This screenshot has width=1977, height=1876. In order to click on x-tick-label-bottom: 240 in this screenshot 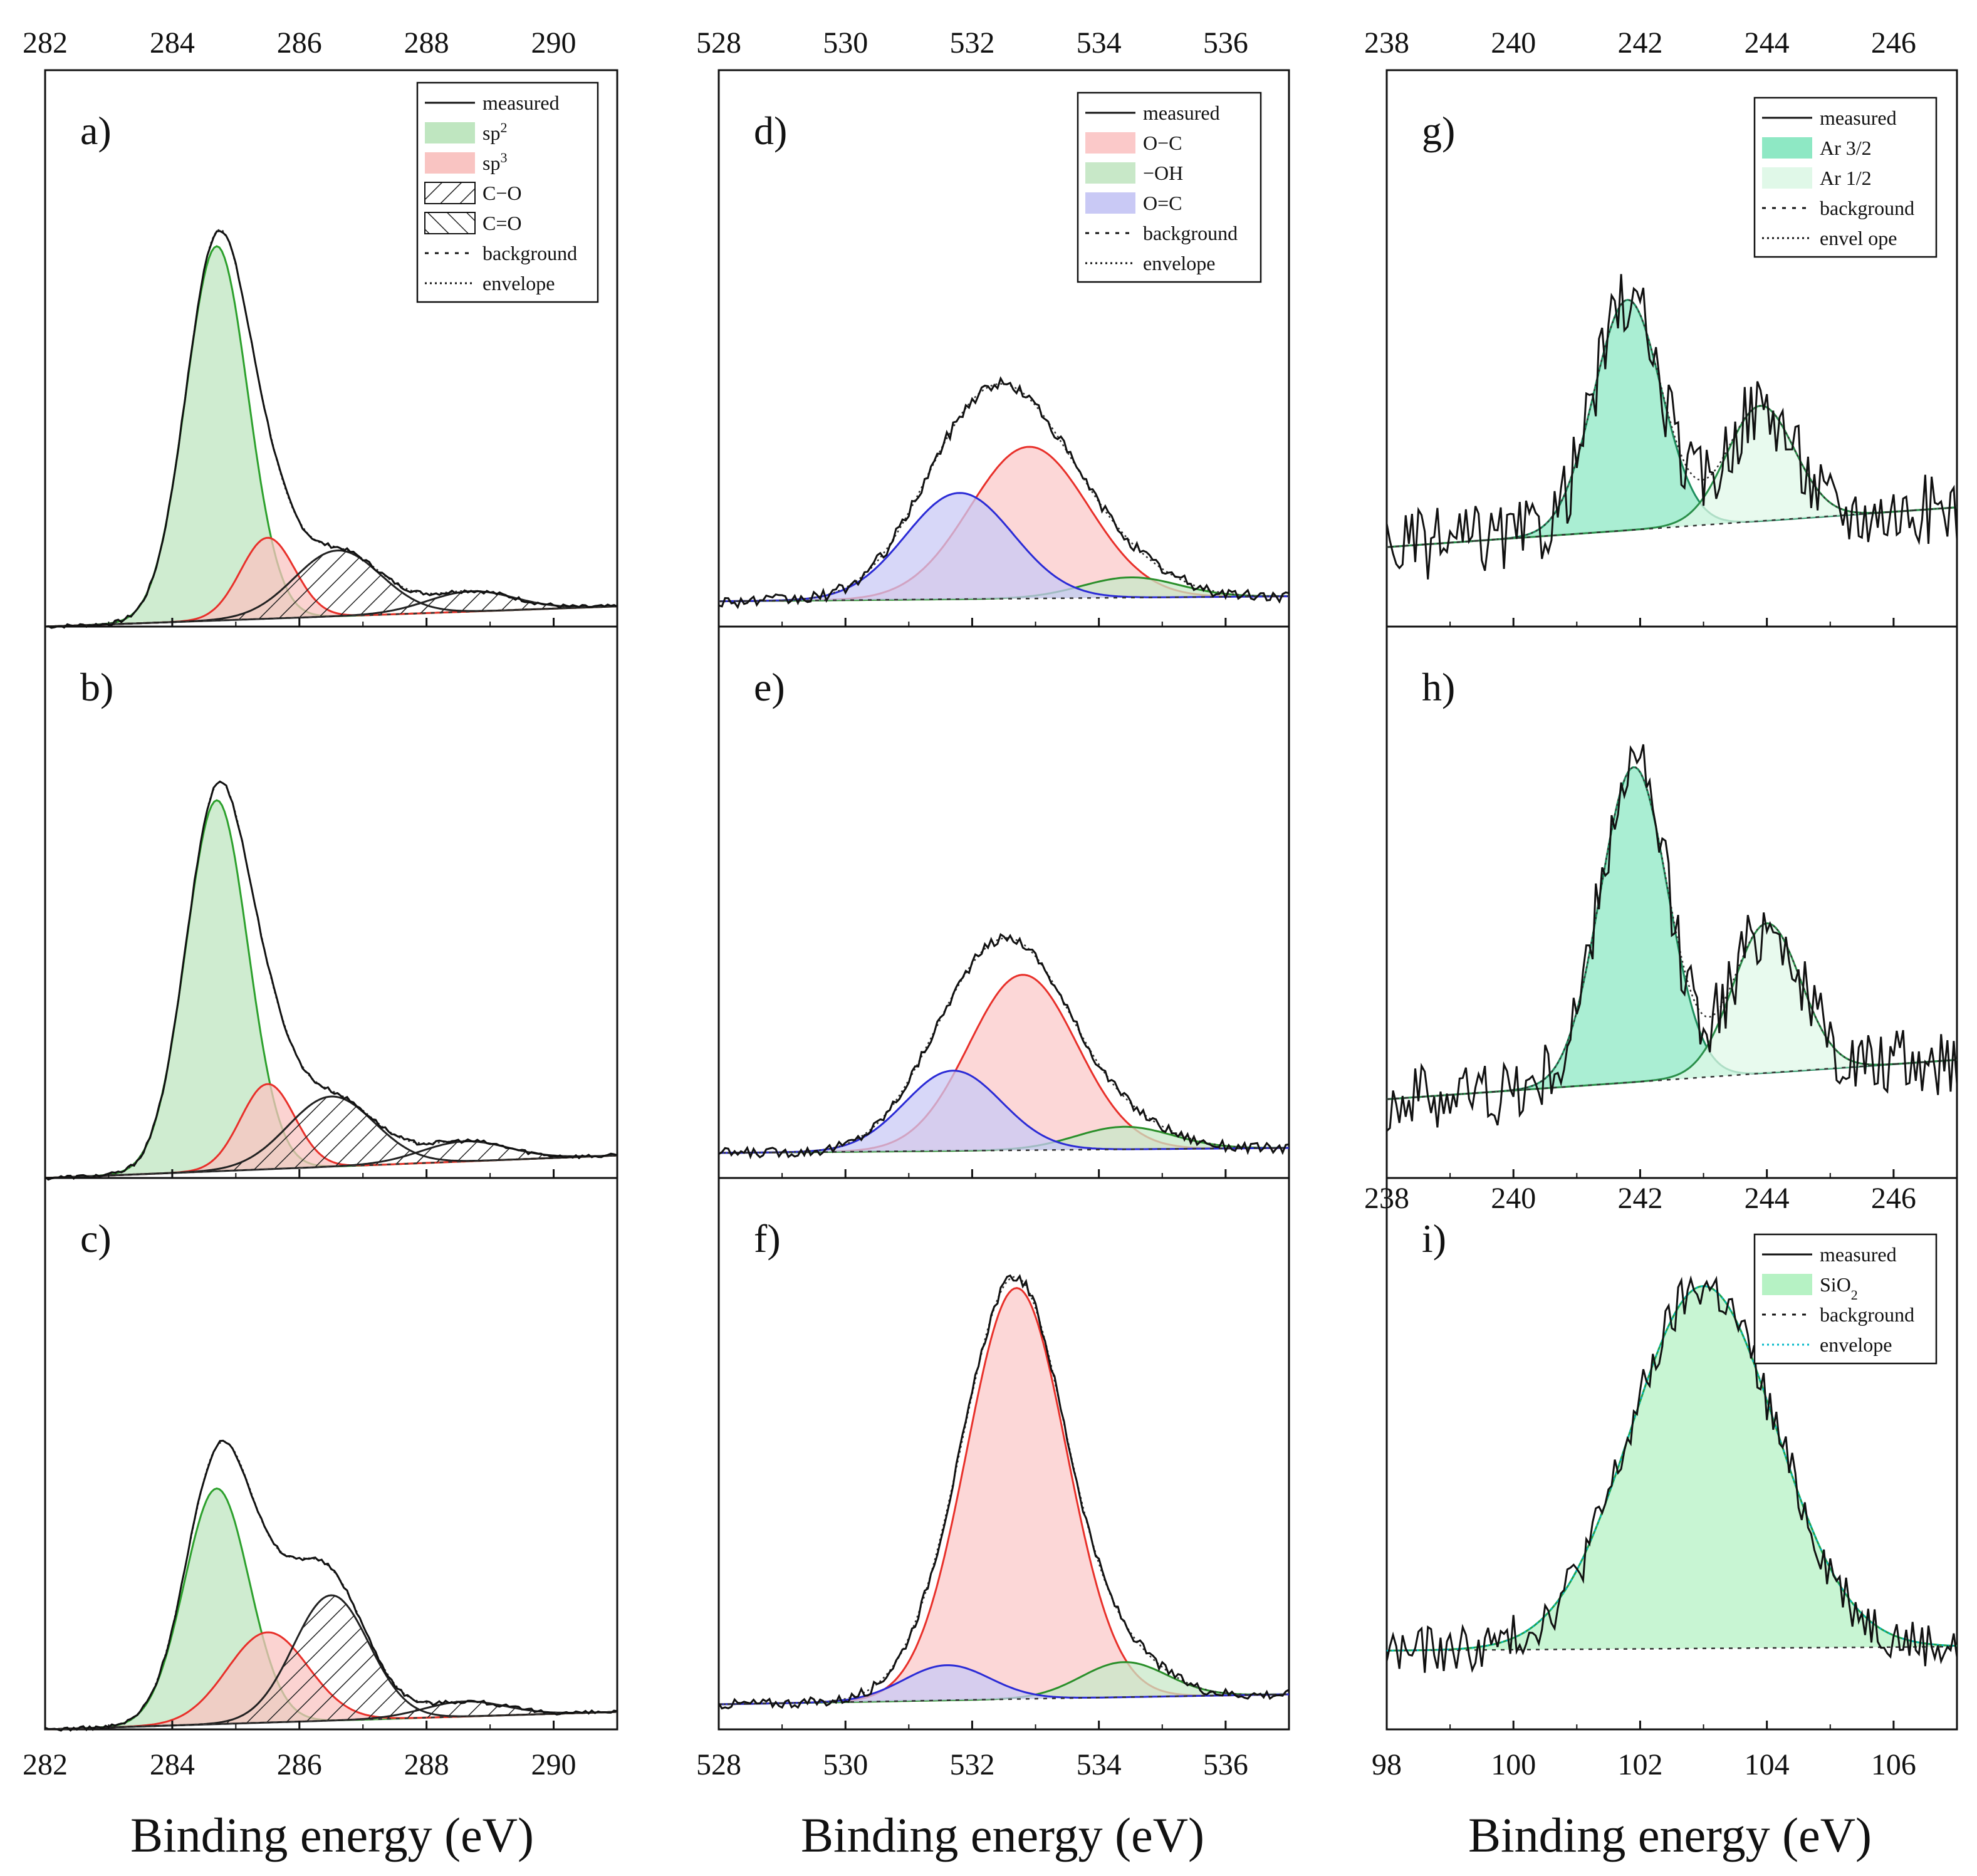, I will do `click(1514, 1199)`.